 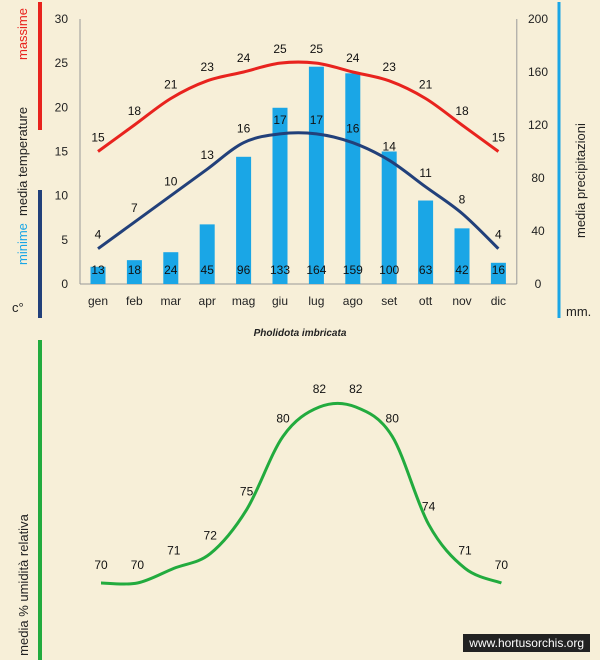 I want to click on precipitation-data-label: 159, so click(x=353, y=270).